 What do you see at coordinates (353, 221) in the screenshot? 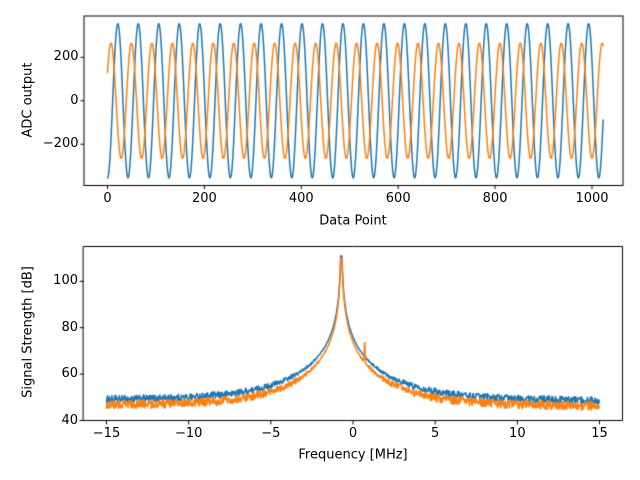
I see `top-plot-x-axis-label: Data Point` at bounding box center [353, 221].